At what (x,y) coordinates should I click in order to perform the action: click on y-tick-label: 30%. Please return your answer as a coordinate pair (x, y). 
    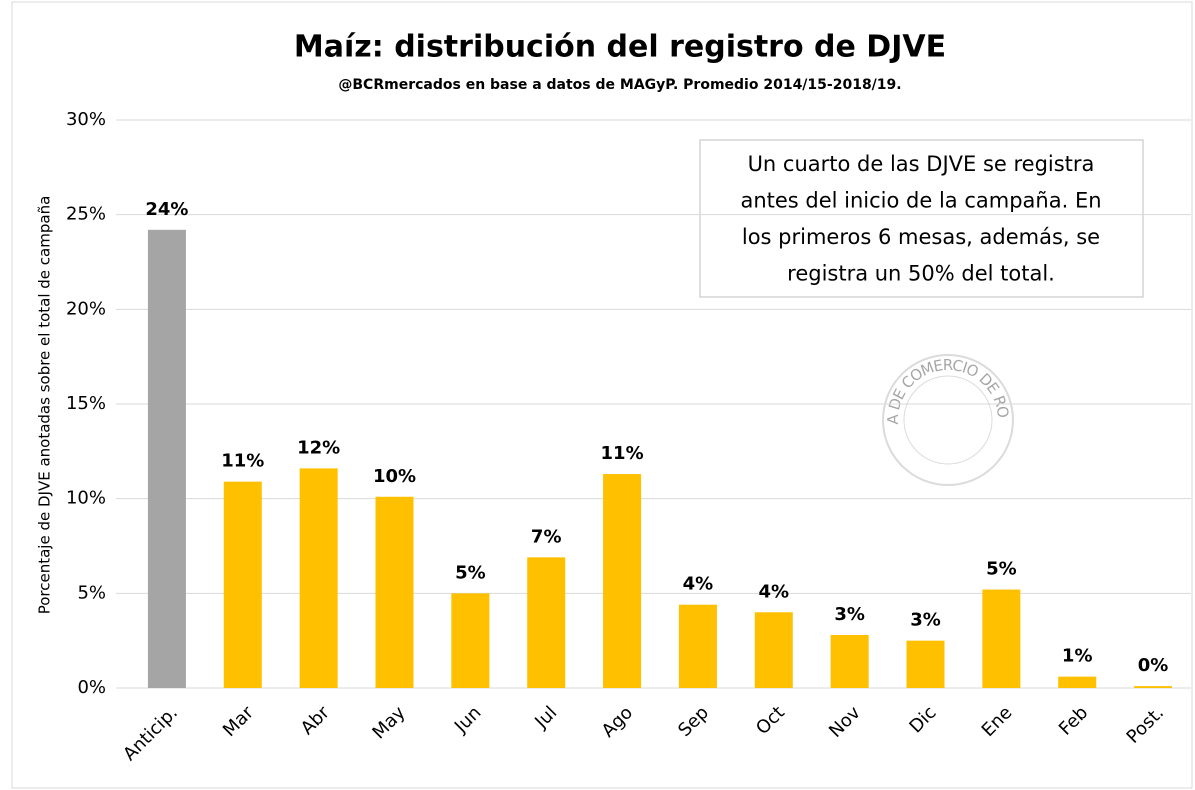
    Looking at the image, I should click on (86, 119).